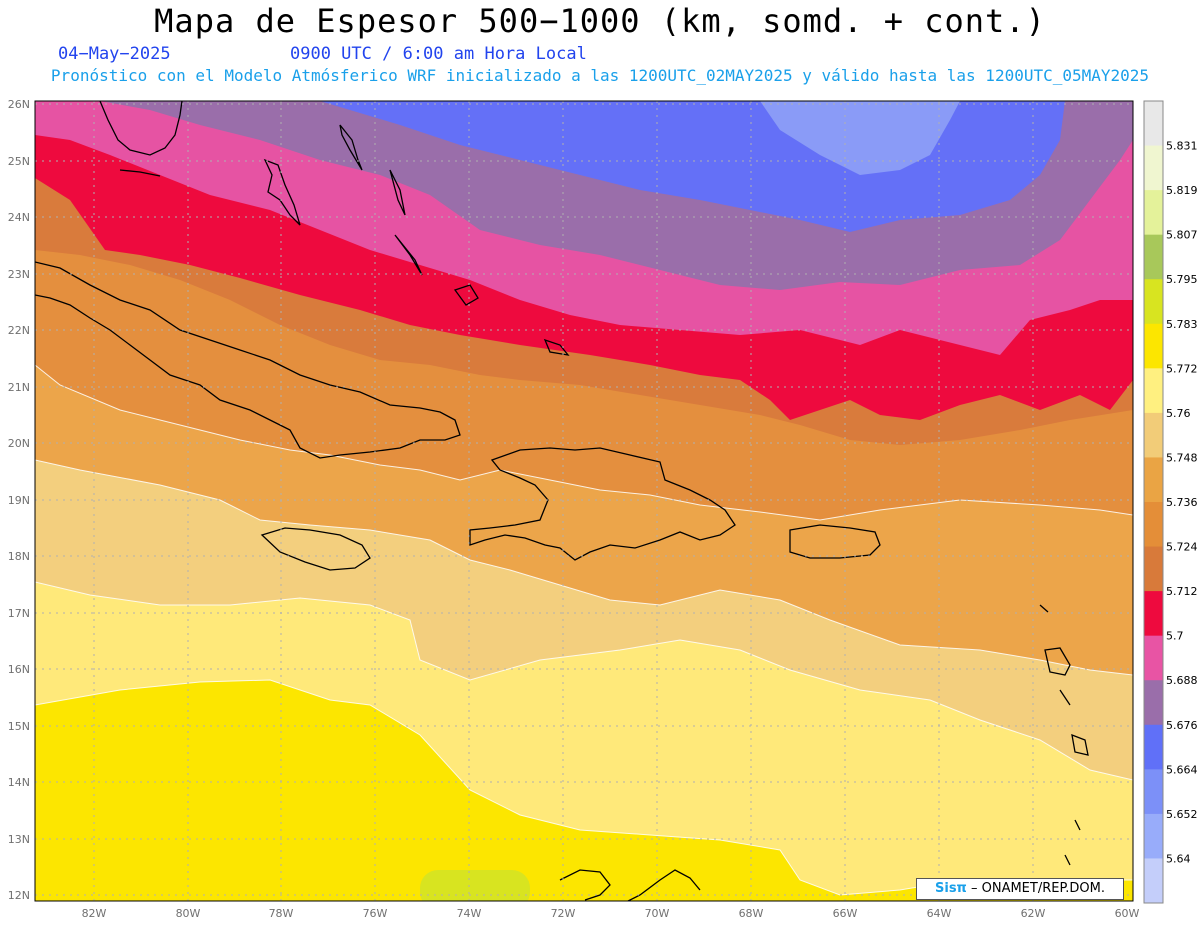 The height and width of the screenshot is (927, 1200). What do you see at coordinates (282, 192) in the screenshot?
I see `bahamas-andros` at bounding box center [282, 192].